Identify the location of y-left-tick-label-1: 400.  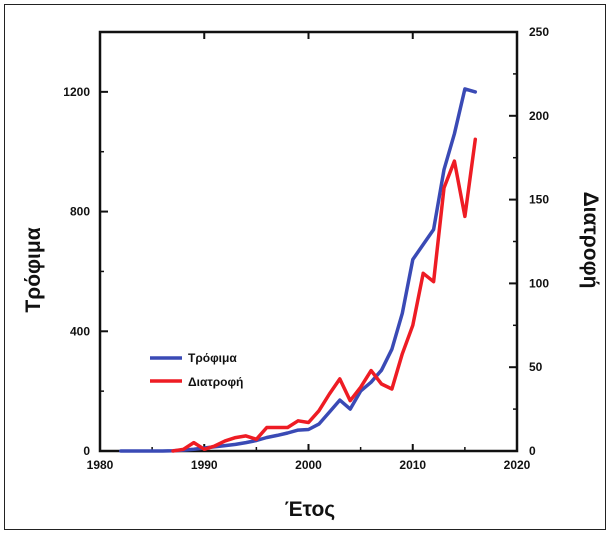
(80, 331).